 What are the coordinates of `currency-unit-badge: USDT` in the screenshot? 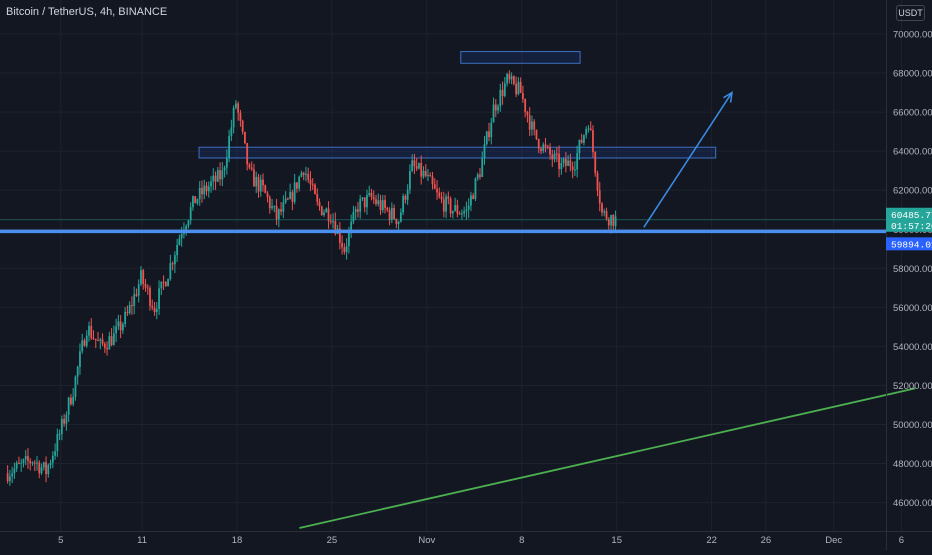 It's located at (910, 13).